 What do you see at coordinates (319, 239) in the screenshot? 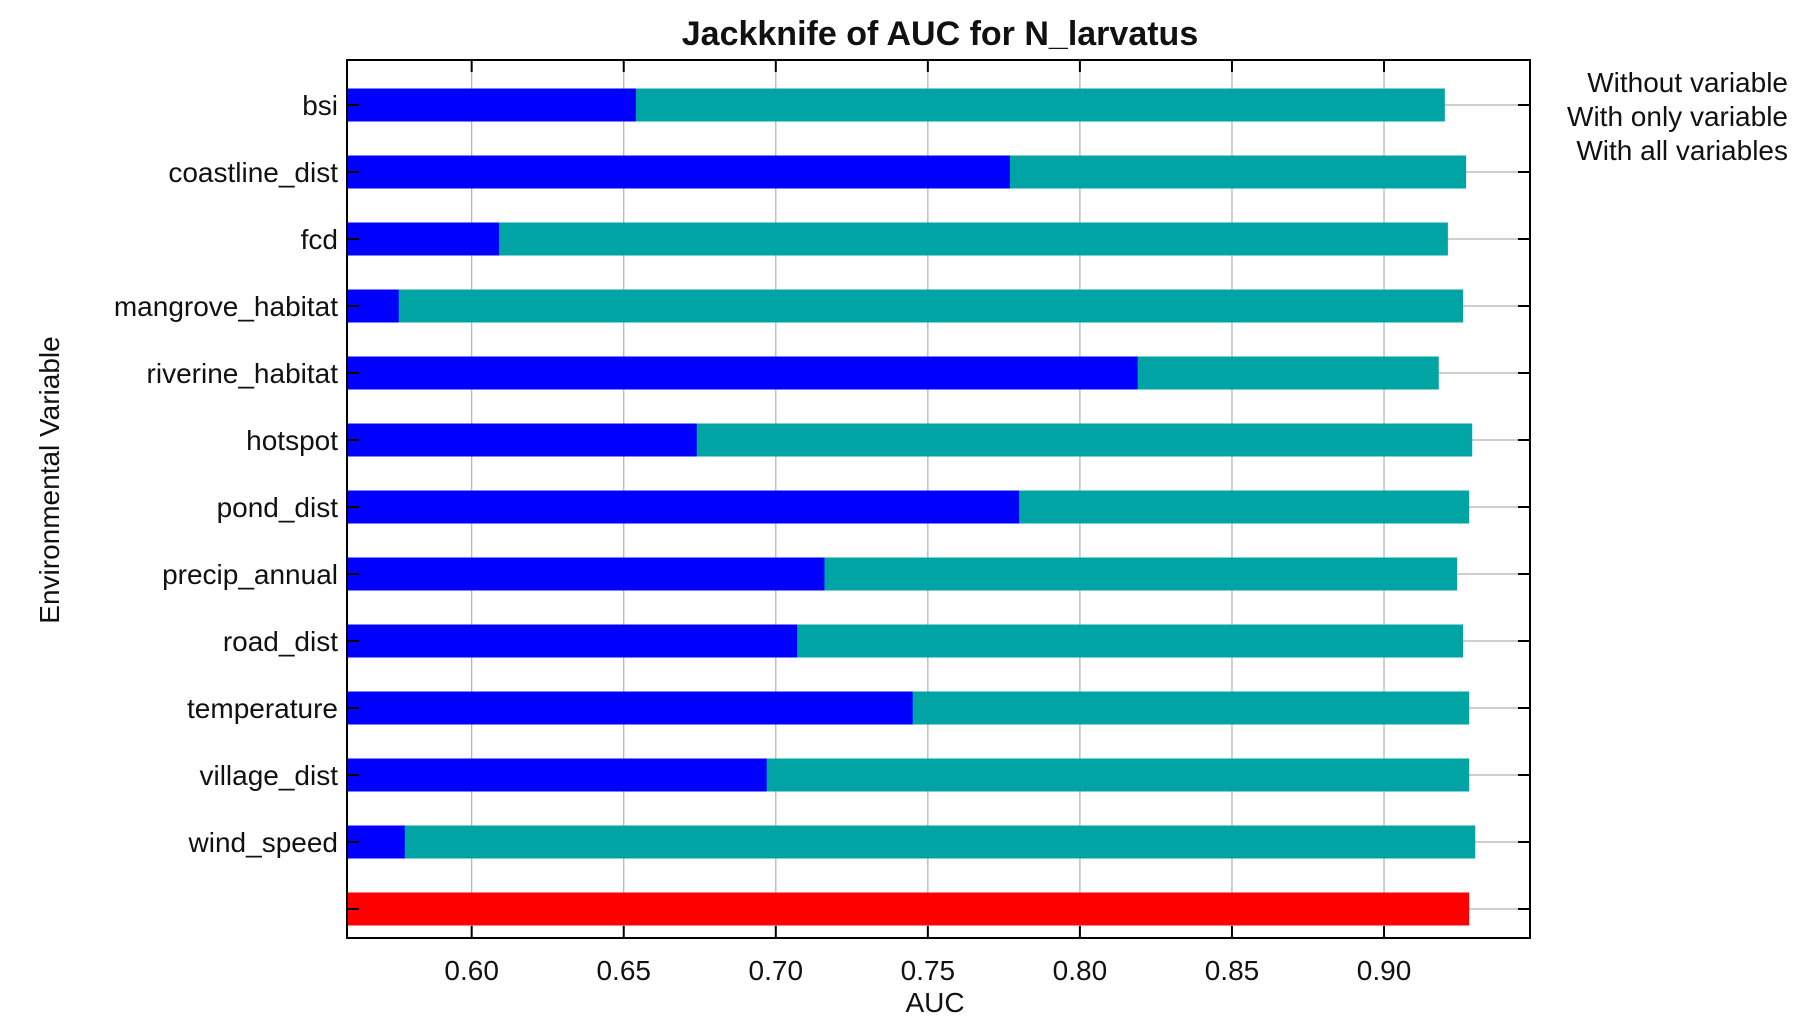
I see `y-tick-label: fcd` at bounding box center [319, 239].